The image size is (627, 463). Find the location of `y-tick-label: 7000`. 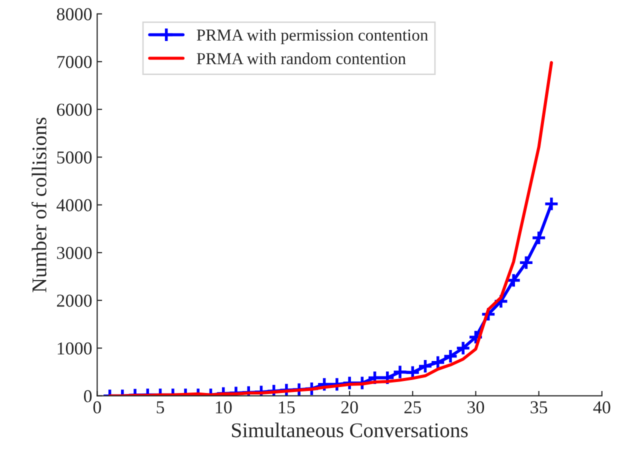

y-tick-label: 7000 is located at coordinates (74, 62).